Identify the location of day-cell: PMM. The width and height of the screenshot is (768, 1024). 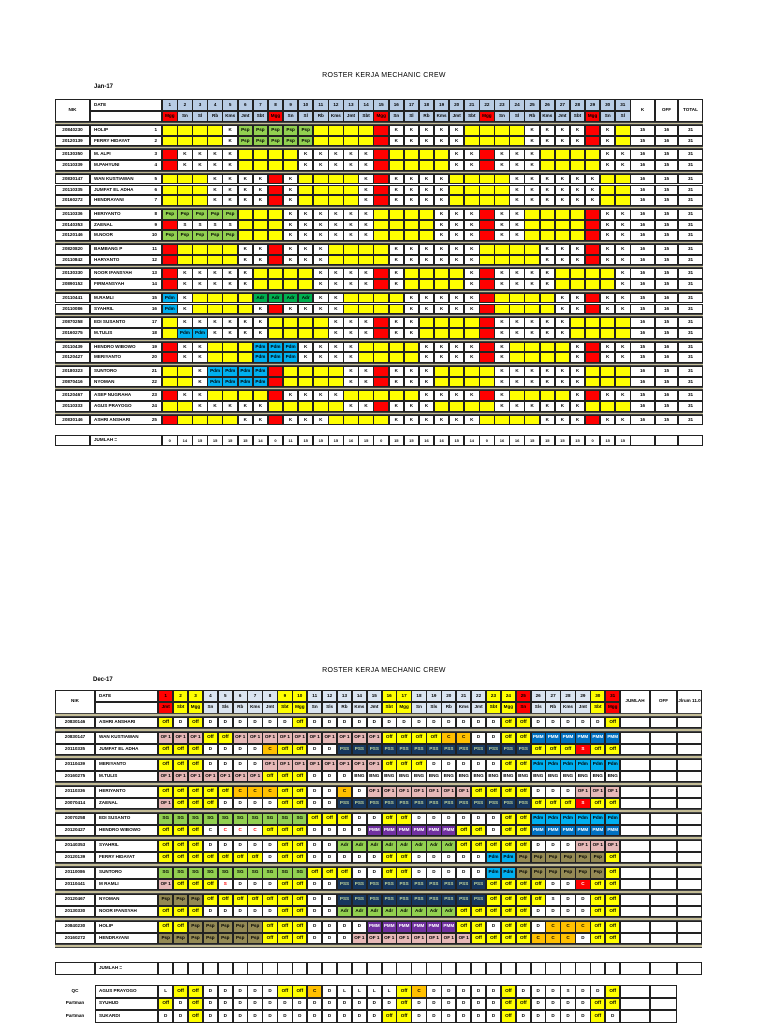
(404, 830).